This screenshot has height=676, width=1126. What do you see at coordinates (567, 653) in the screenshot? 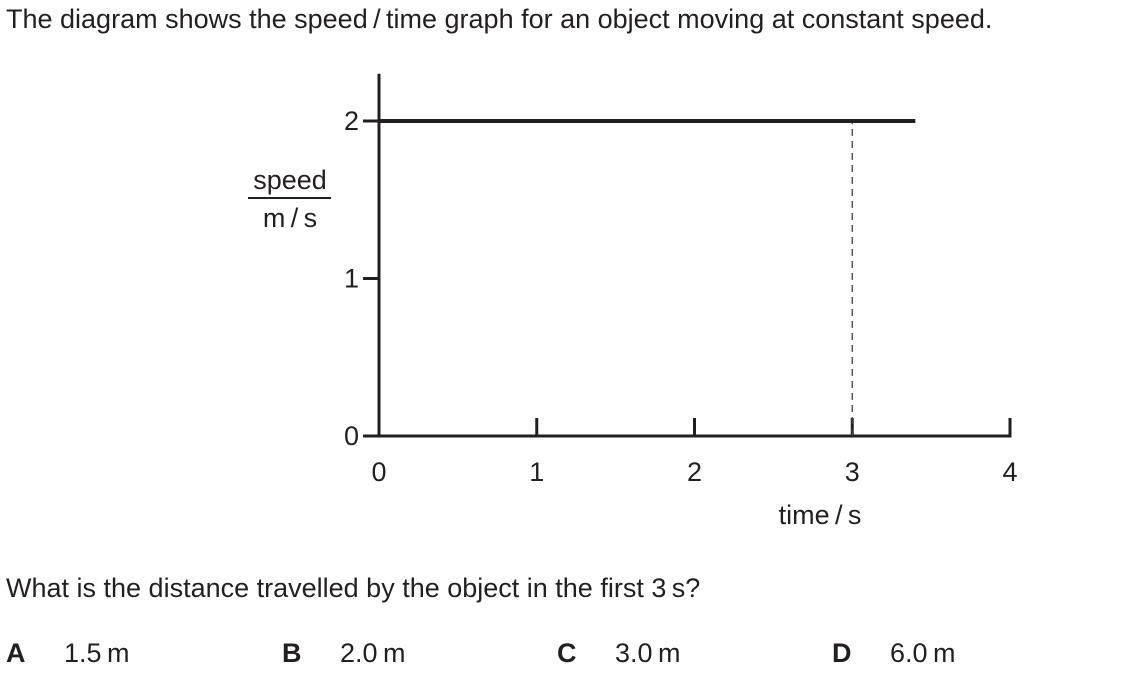
I see `option-c-letter: C` at bounding box center [567, 653].